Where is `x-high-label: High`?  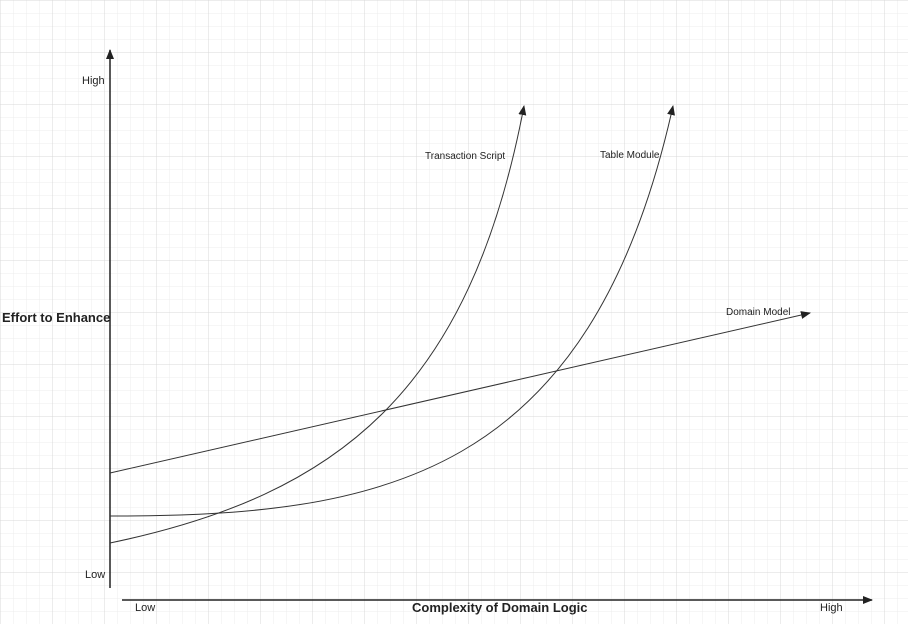 x-high-label: High is located at coordinates (831, 608).